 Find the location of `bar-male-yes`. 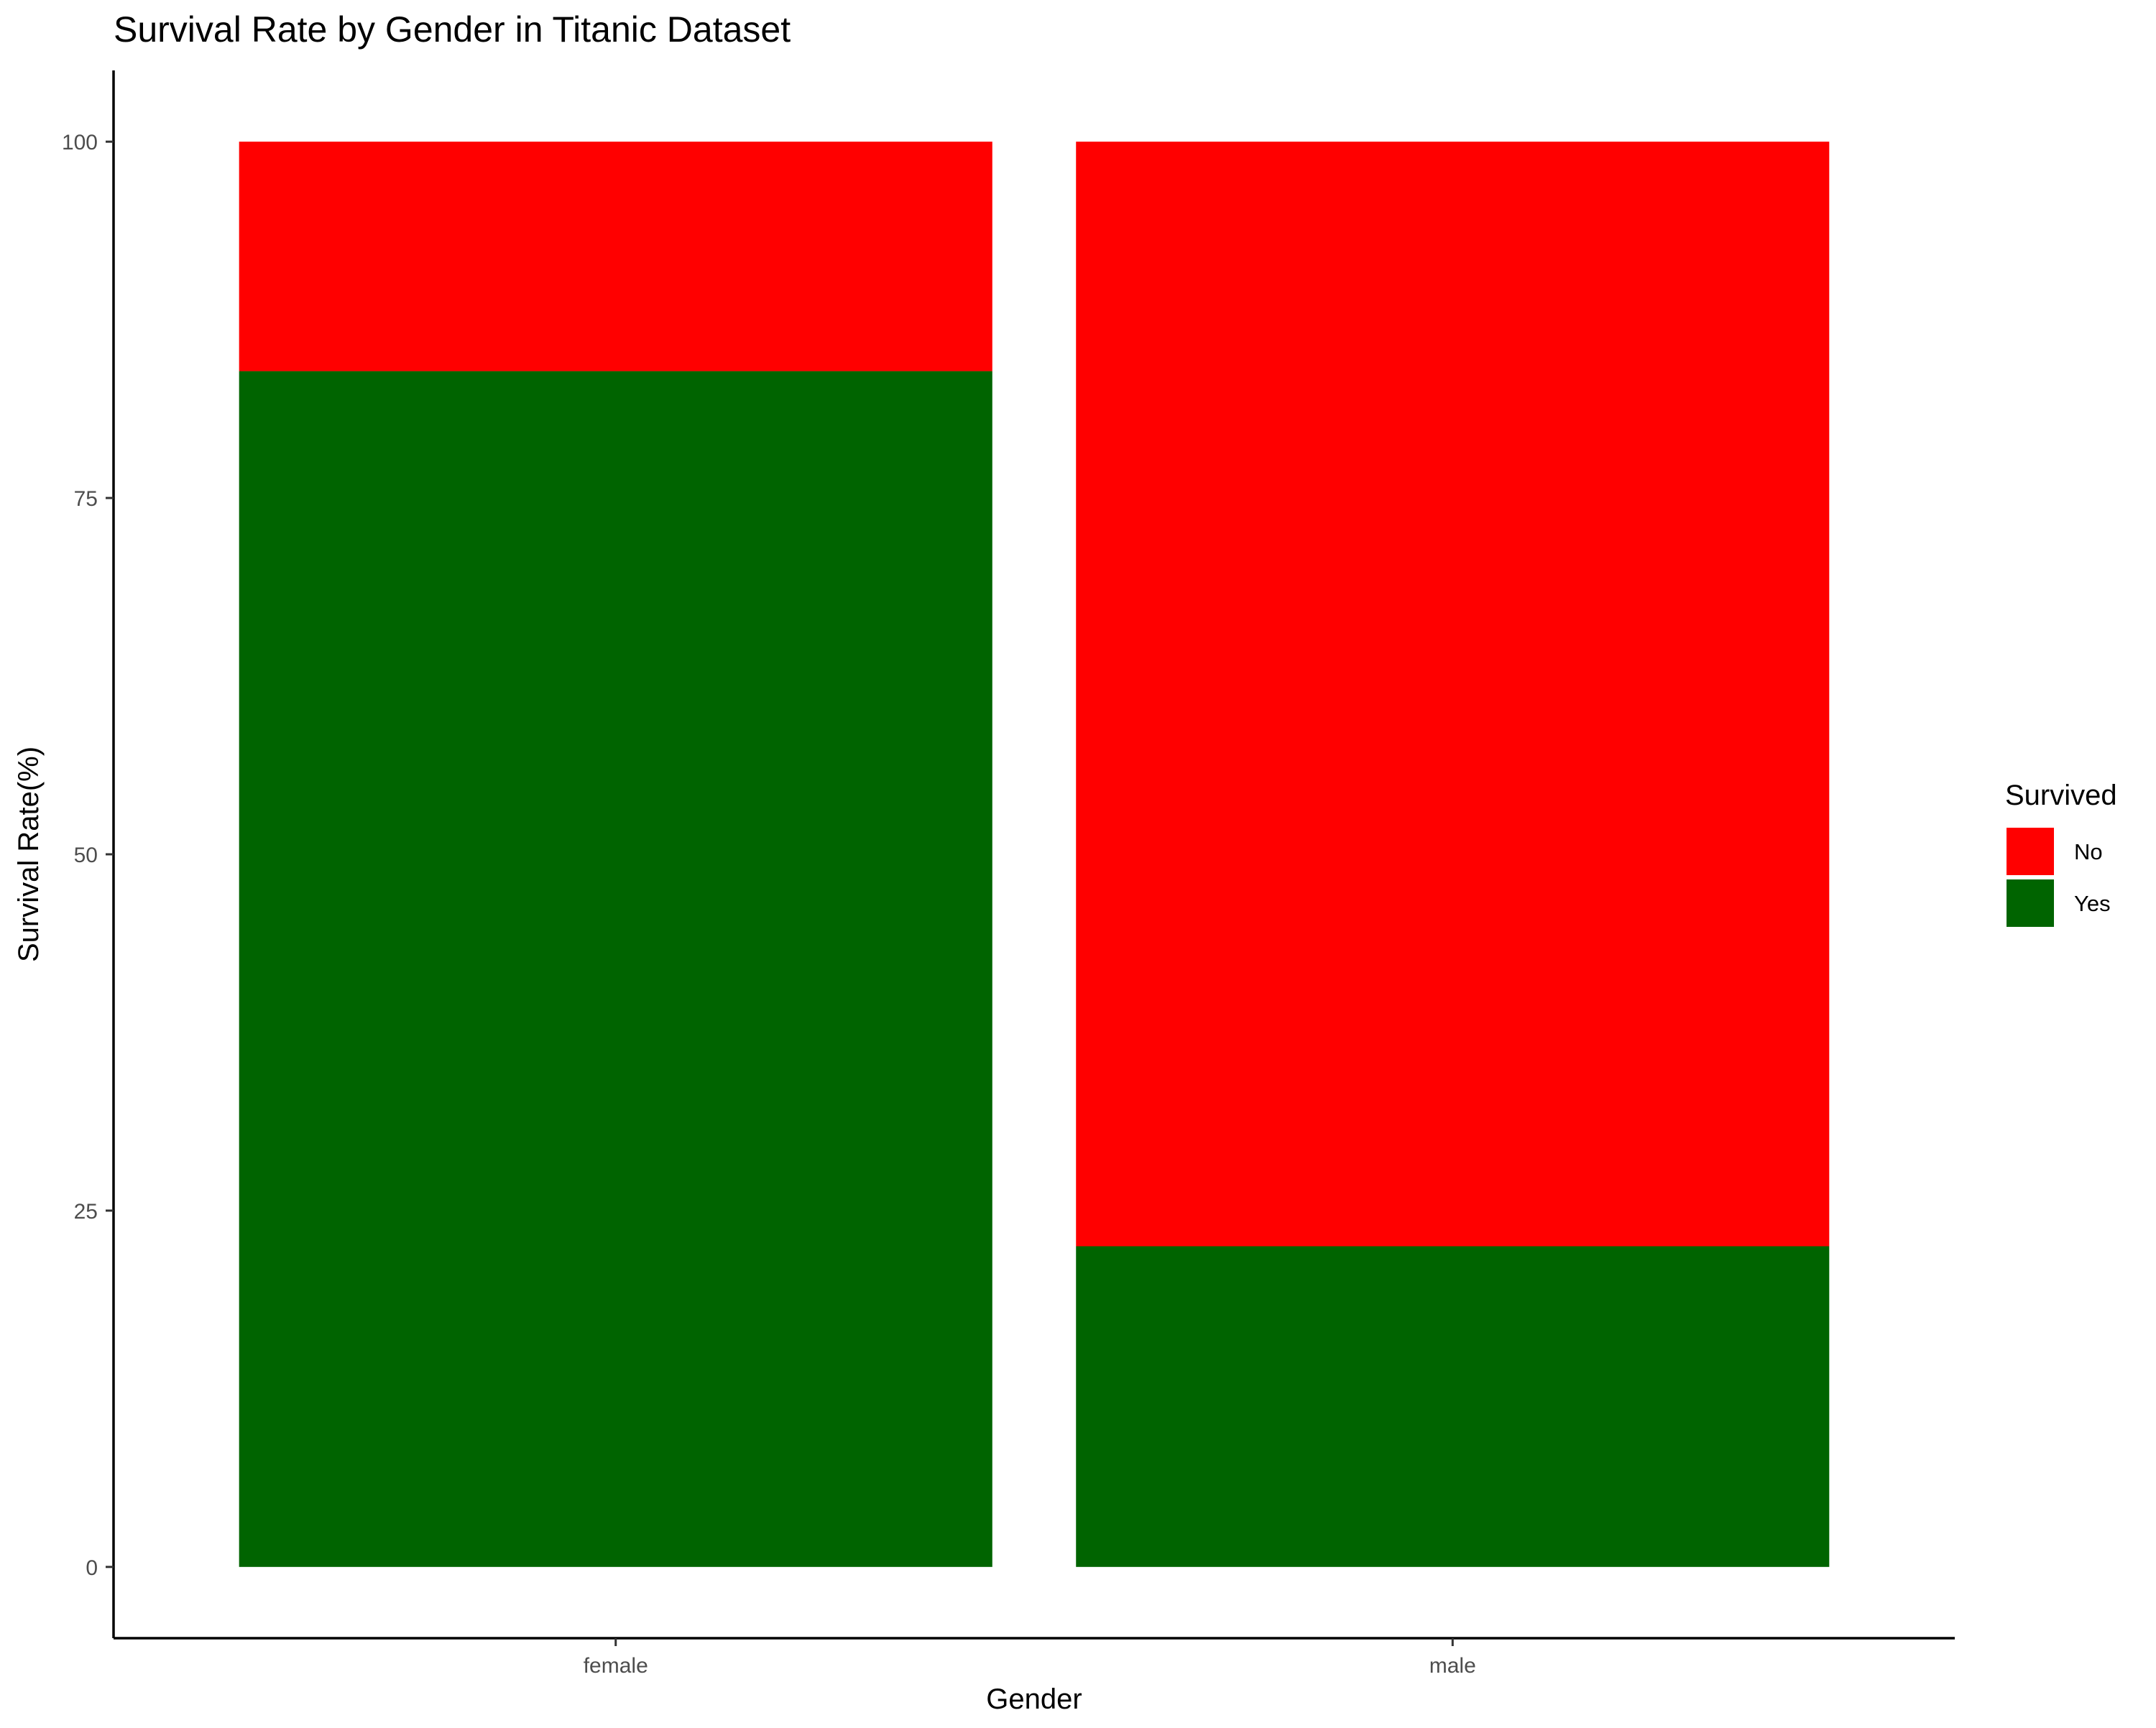

bar-male-yes is located at coordinates (1453, 1406).